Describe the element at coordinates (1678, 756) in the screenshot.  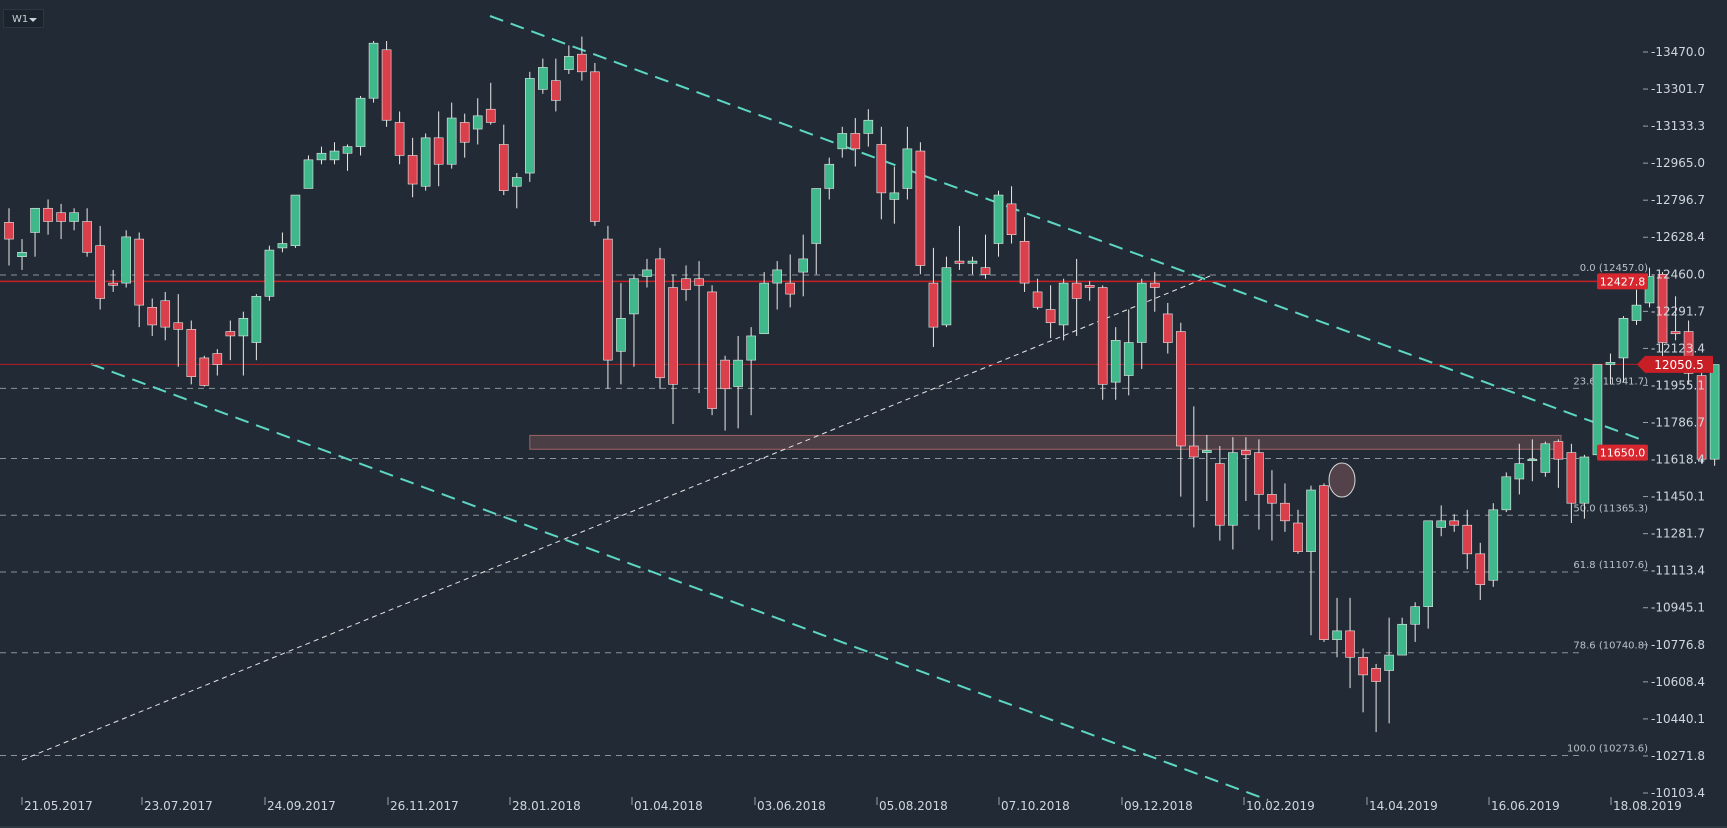
I see `y-tick-label: -10271.8` at that location.